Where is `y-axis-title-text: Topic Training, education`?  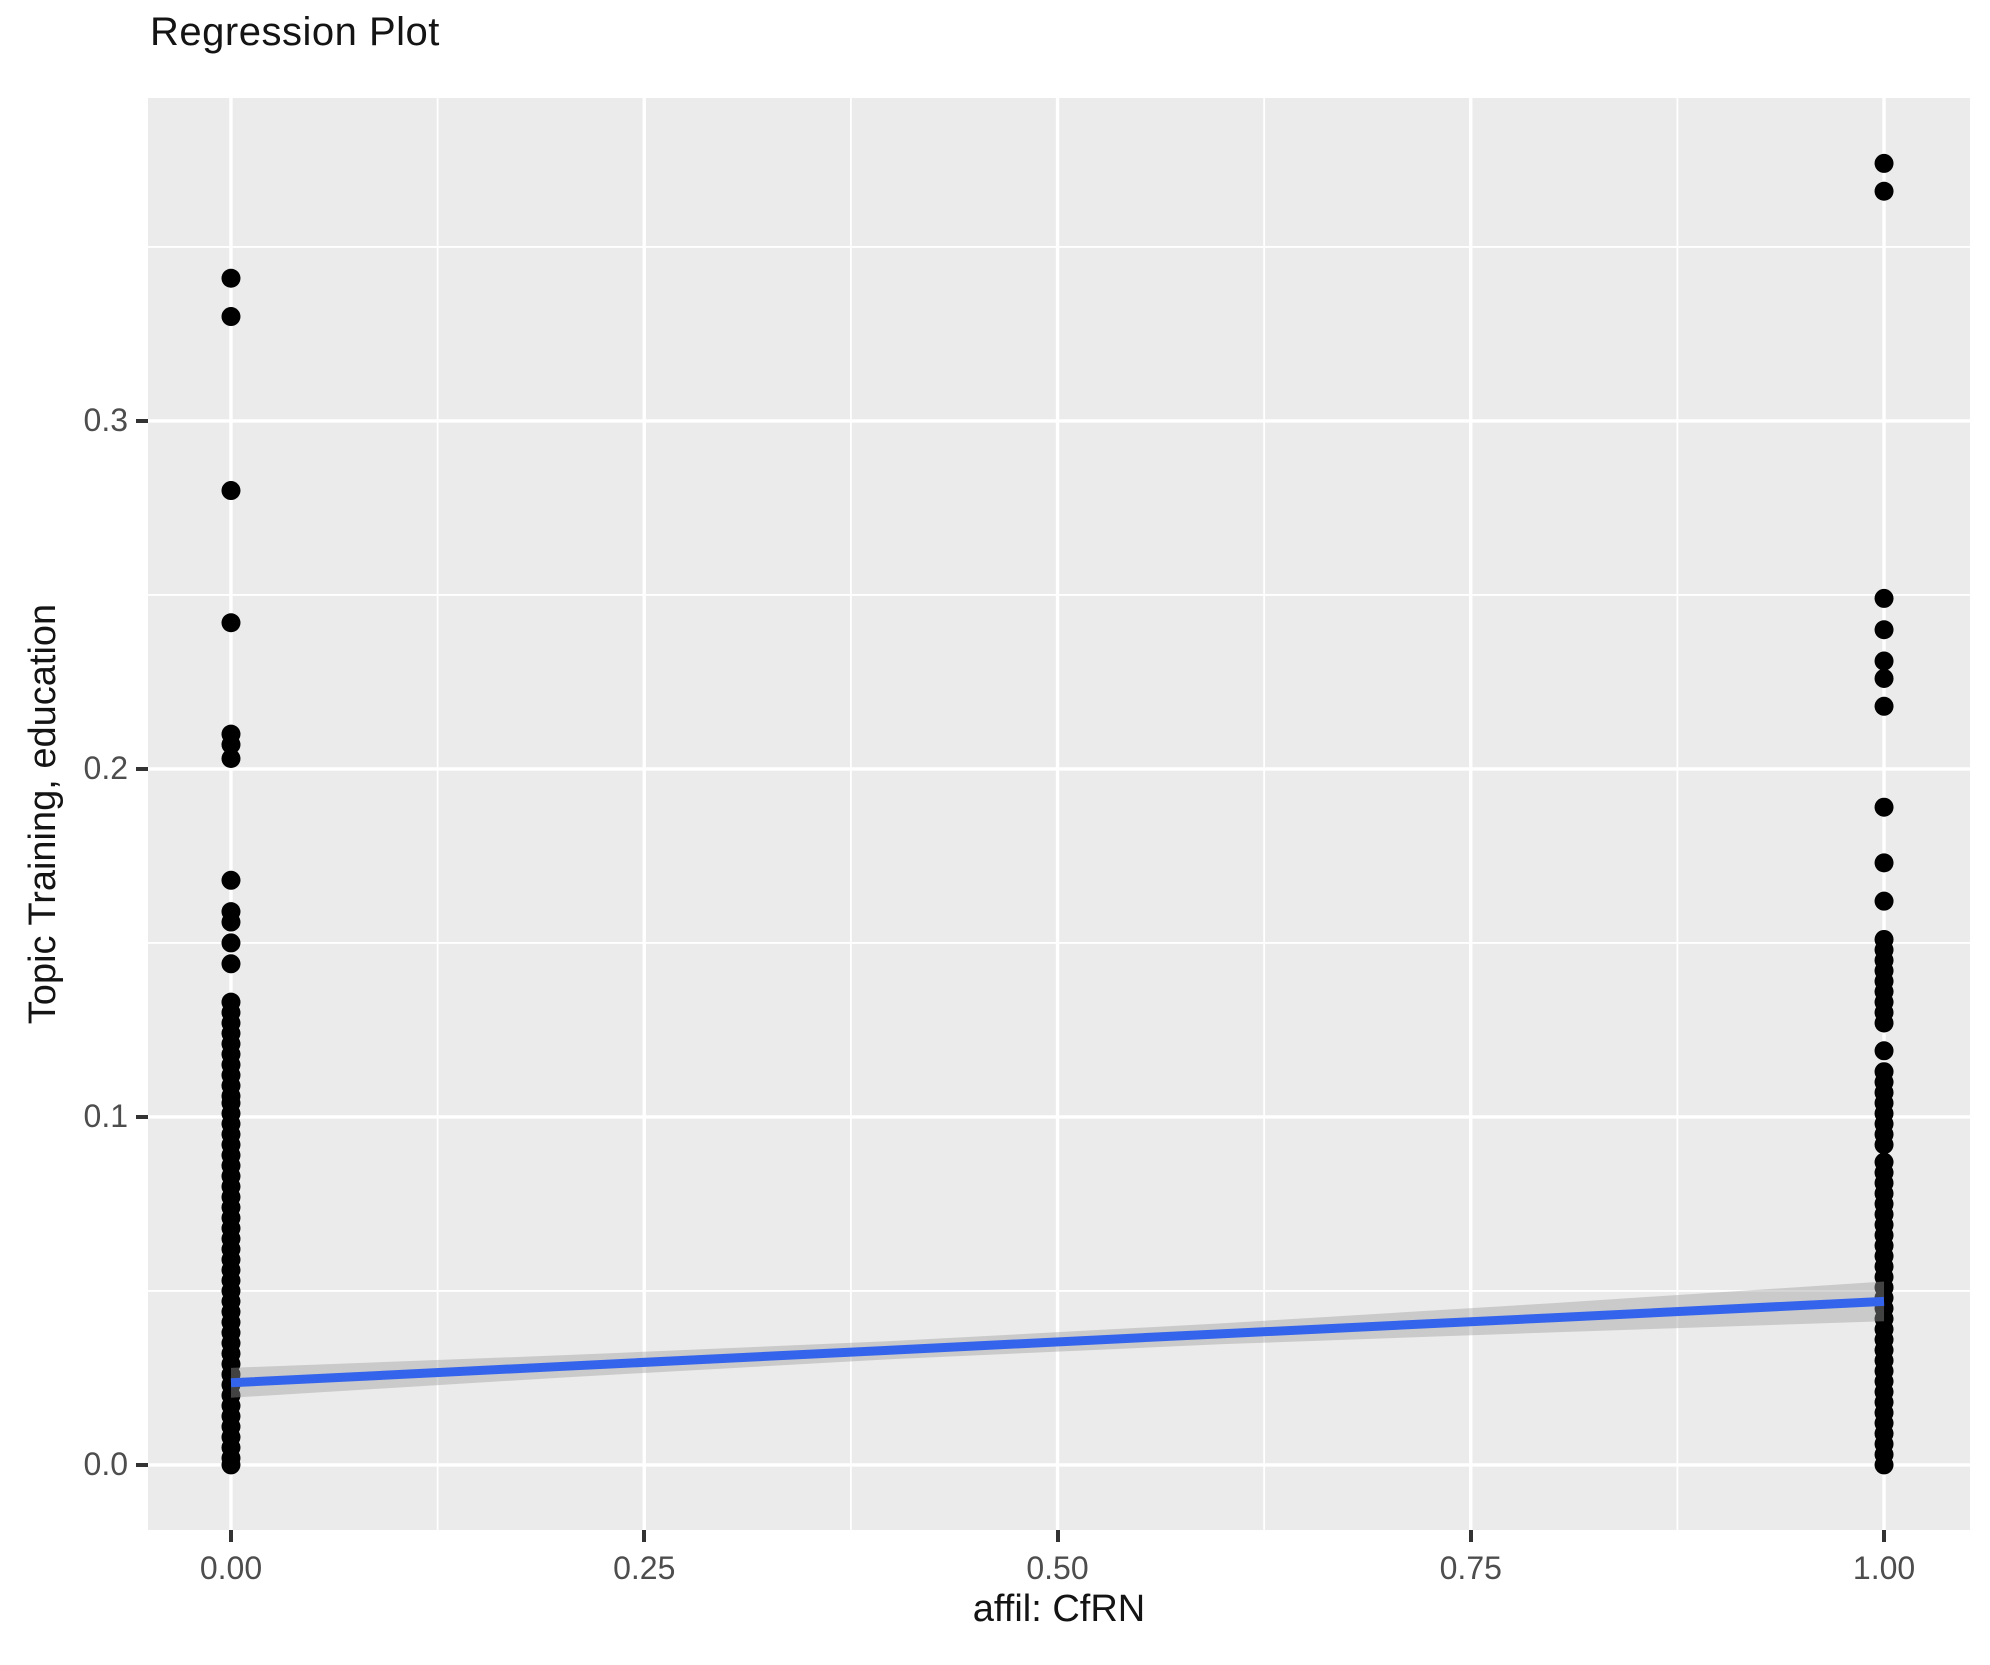
y-axis-title-text: Topic Training, education is located at coordinates (43, 814).